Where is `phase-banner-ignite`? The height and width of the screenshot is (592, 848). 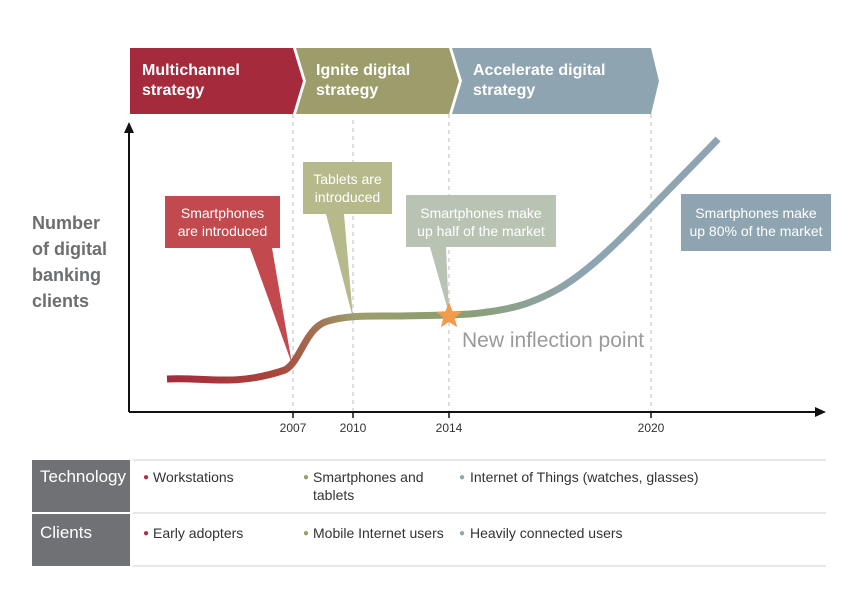 phase-banner-ignite is located at coordinates (377, 81).